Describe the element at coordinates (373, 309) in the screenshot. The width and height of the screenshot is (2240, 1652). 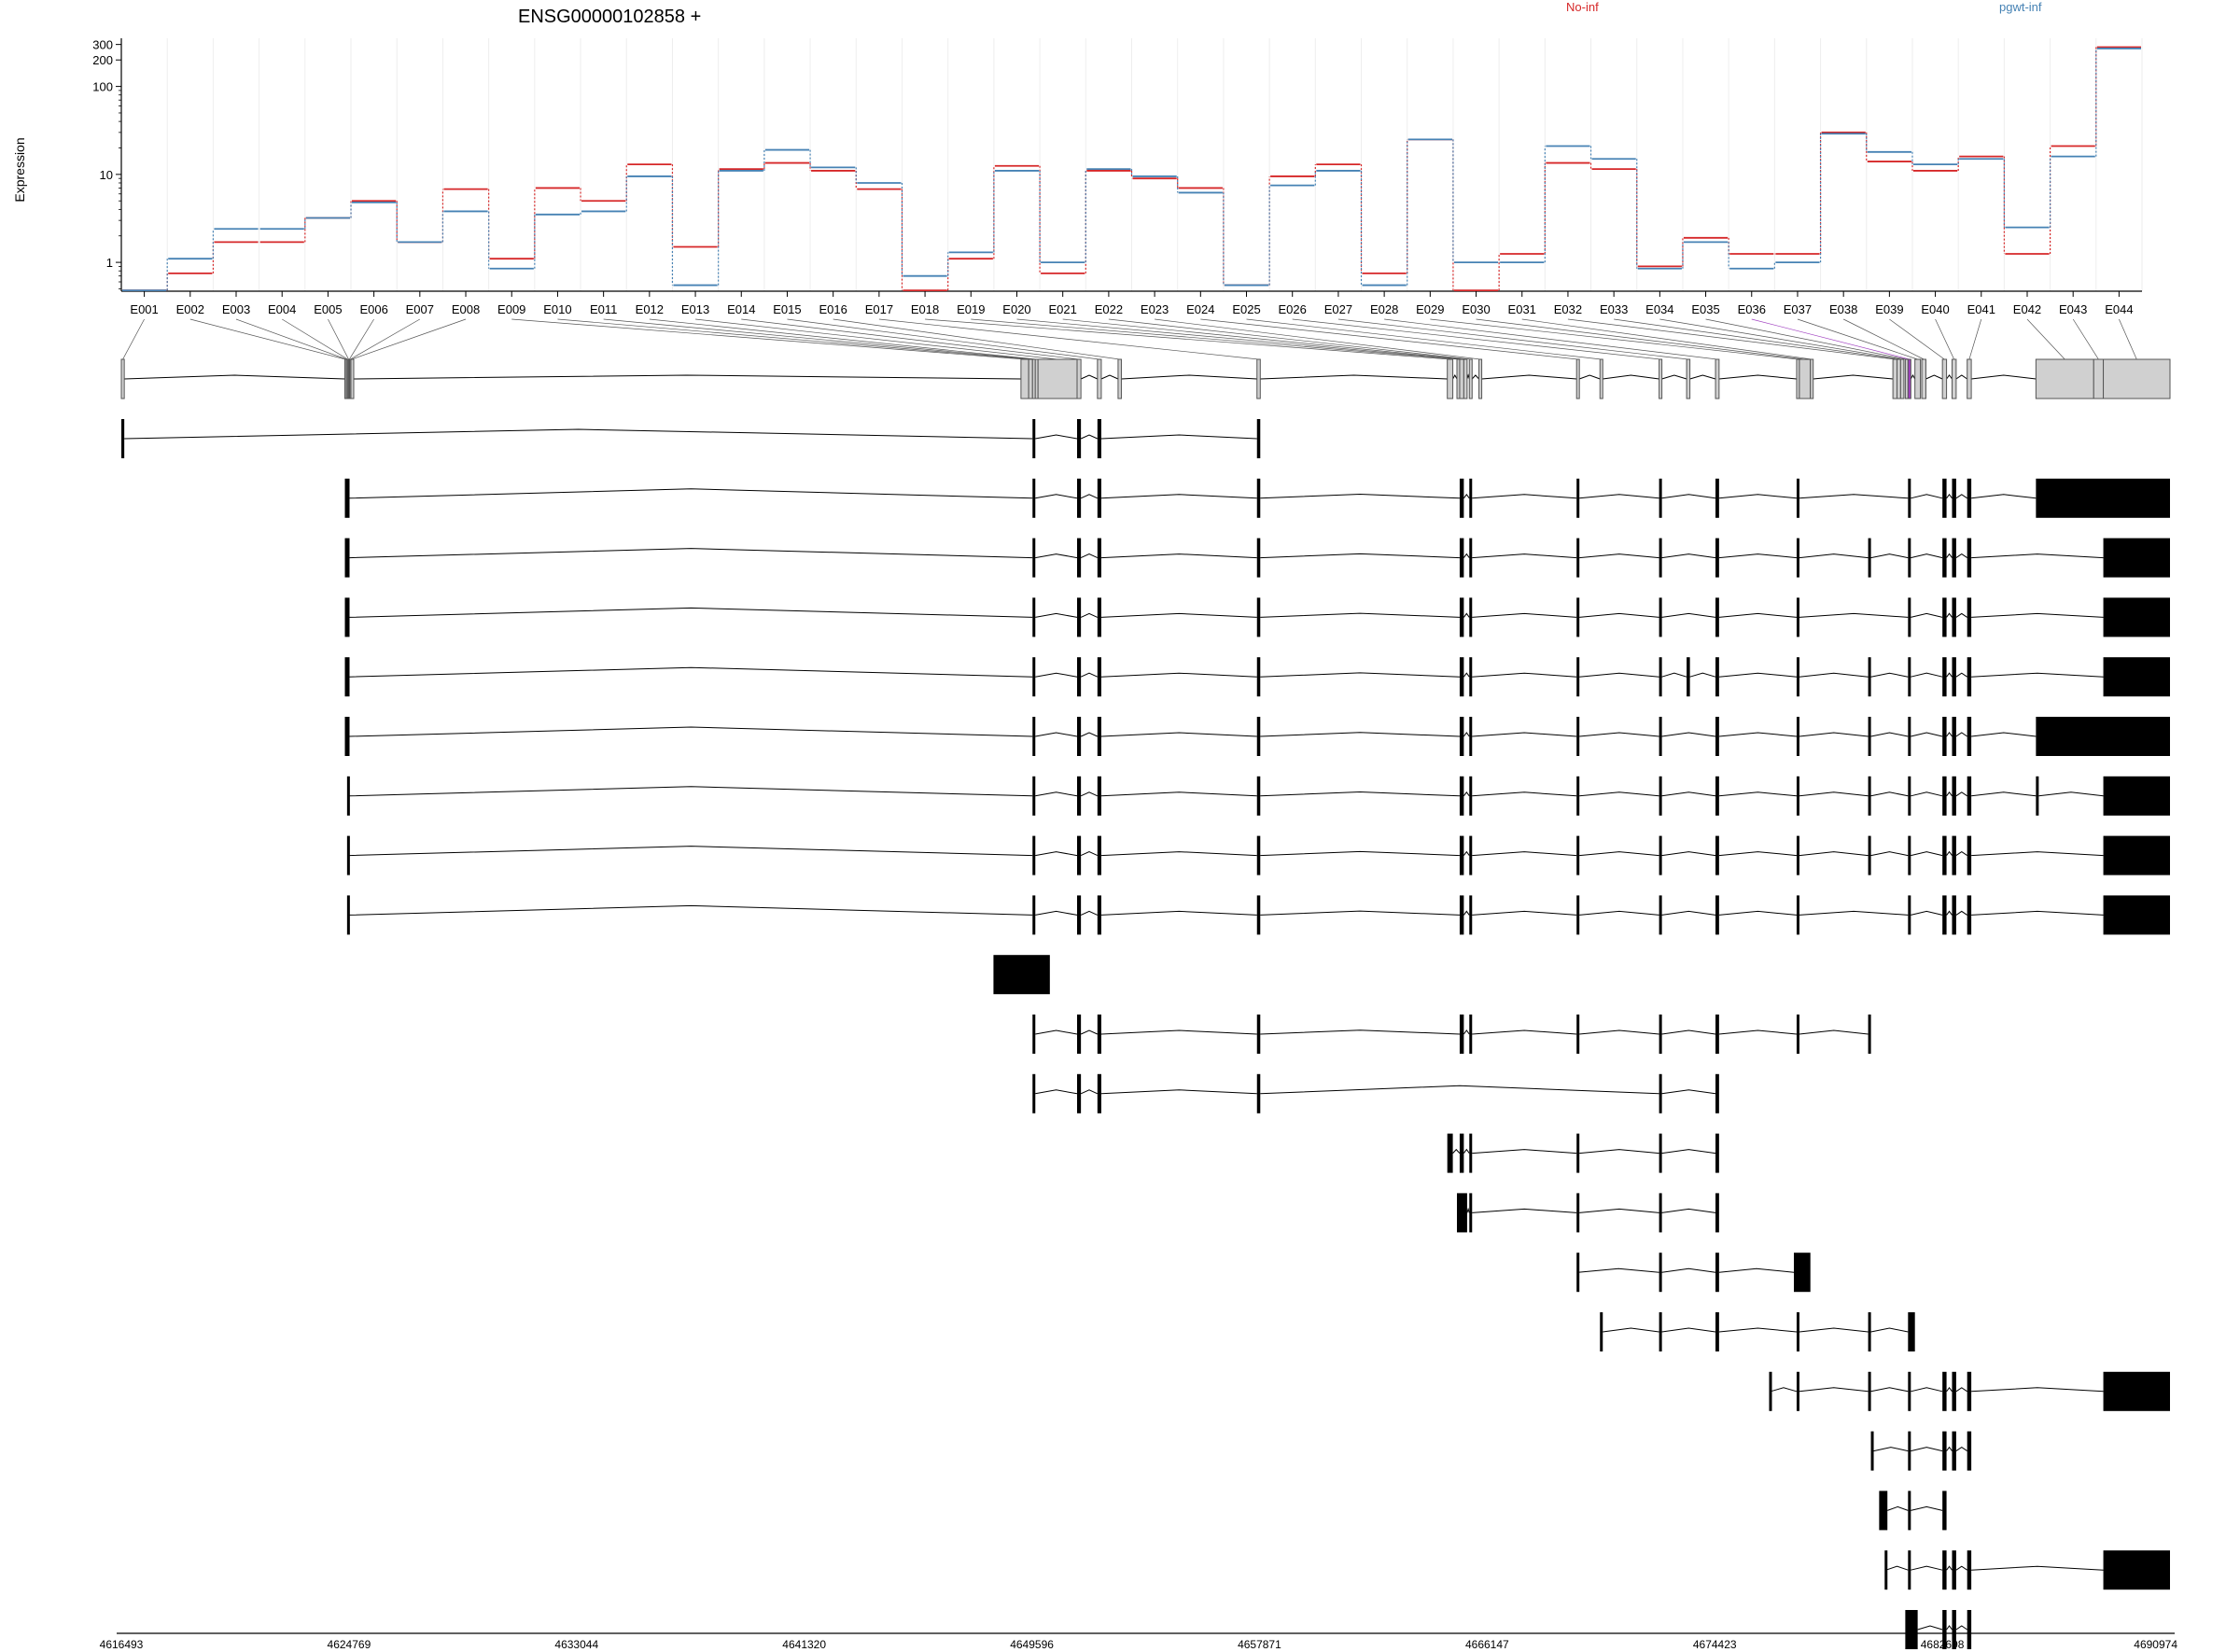
I see `exon-label: E006` at that location.